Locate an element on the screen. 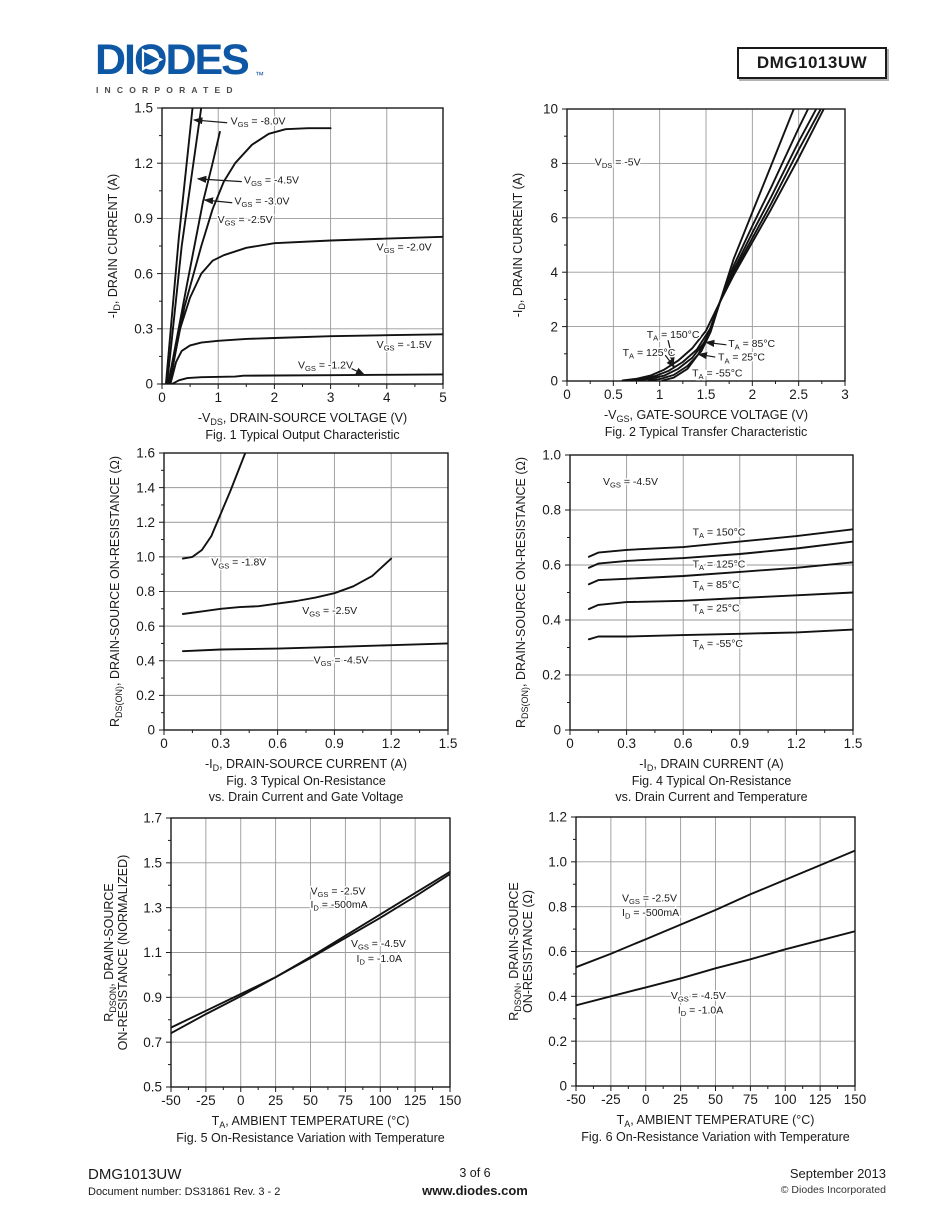  y-tick-label: 0.3 is located at coordinates (143, 329).